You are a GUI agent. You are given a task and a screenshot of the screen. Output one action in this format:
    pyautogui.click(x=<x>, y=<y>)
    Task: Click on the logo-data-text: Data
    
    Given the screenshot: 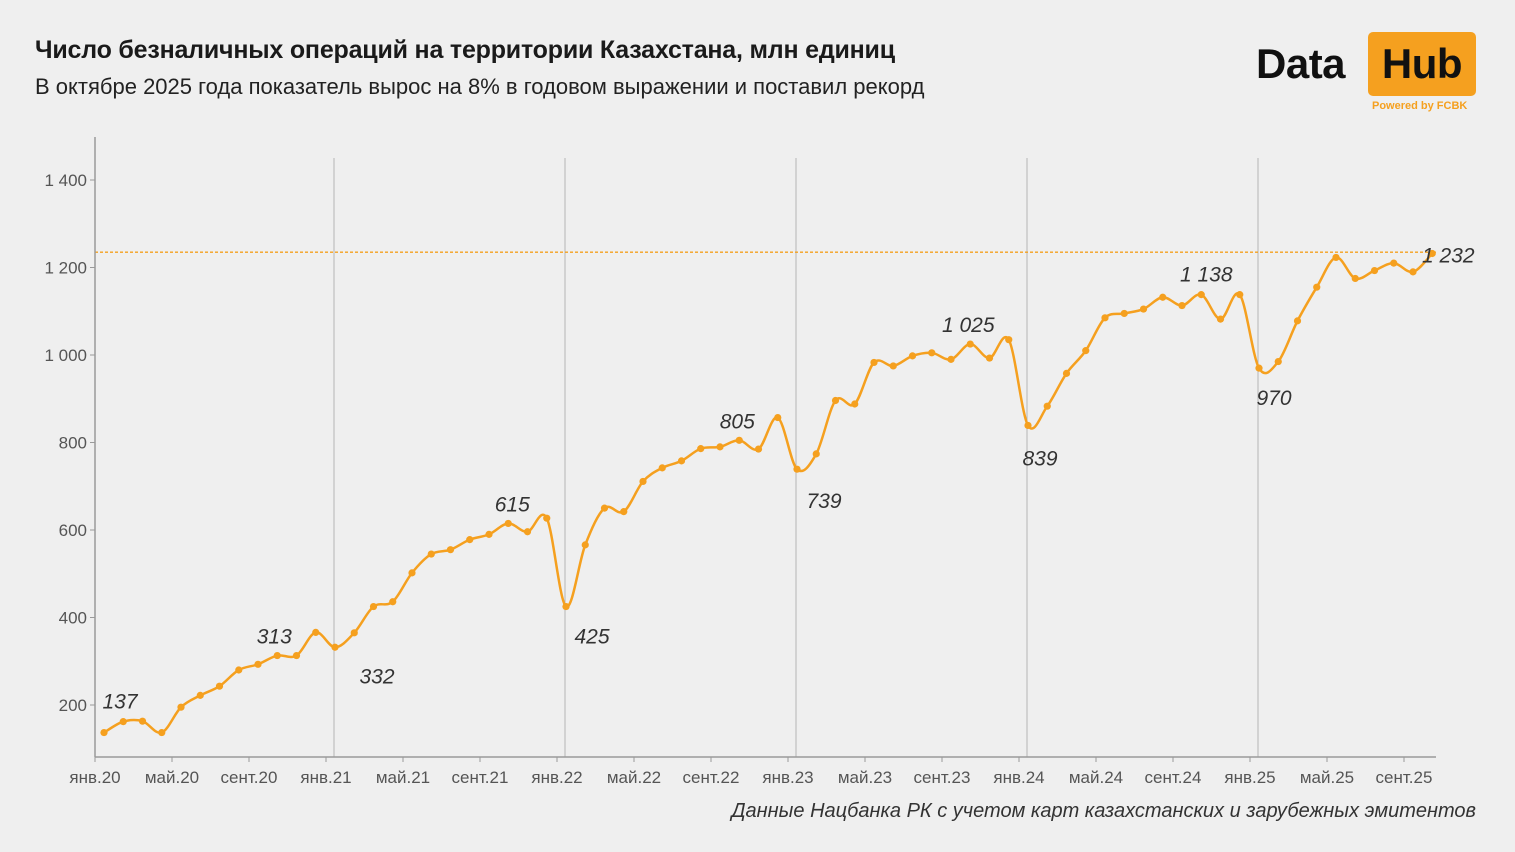 What is the action you would take?
    pyautogui.click(x=1301, y=63)
    